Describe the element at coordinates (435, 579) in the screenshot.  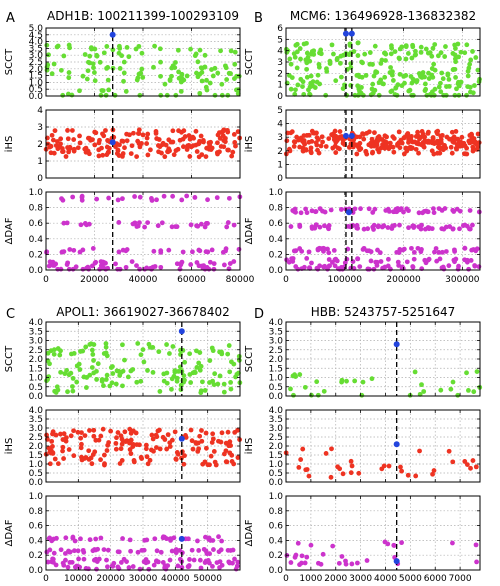
I see `x-tick-label: 6000` at that location.